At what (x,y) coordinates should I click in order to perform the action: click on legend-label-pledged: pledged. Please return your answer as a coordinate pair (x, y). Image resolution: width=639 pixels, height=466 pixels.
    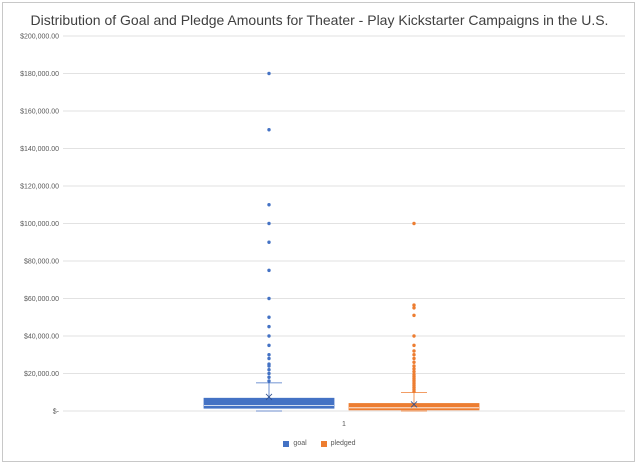
    Looking at the image, I should click on (343, 443).